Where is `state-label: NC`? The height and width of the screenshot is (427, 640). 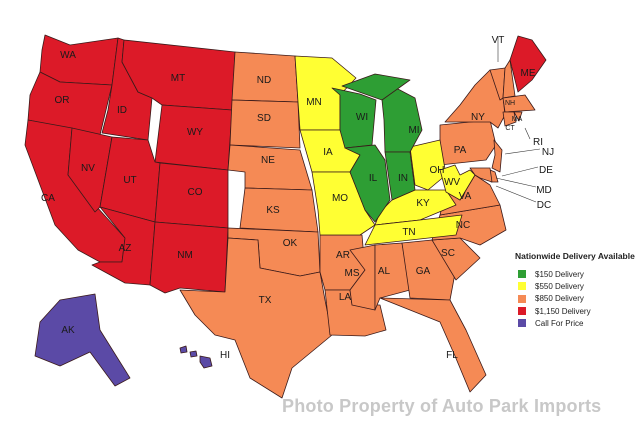
state-label: NC is located at coordinates (463, 225).